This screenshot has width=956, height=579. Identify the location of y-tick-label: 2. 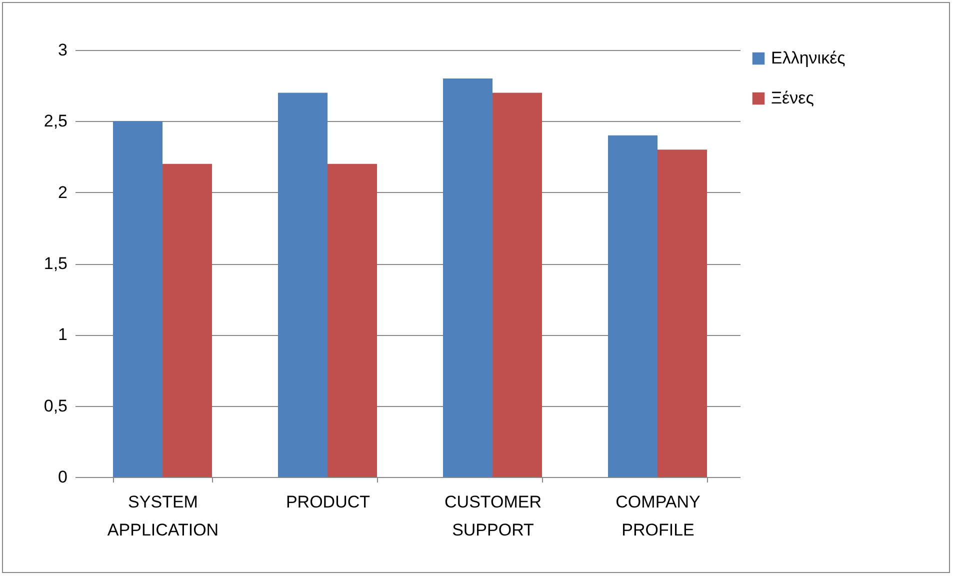
(63, 192).